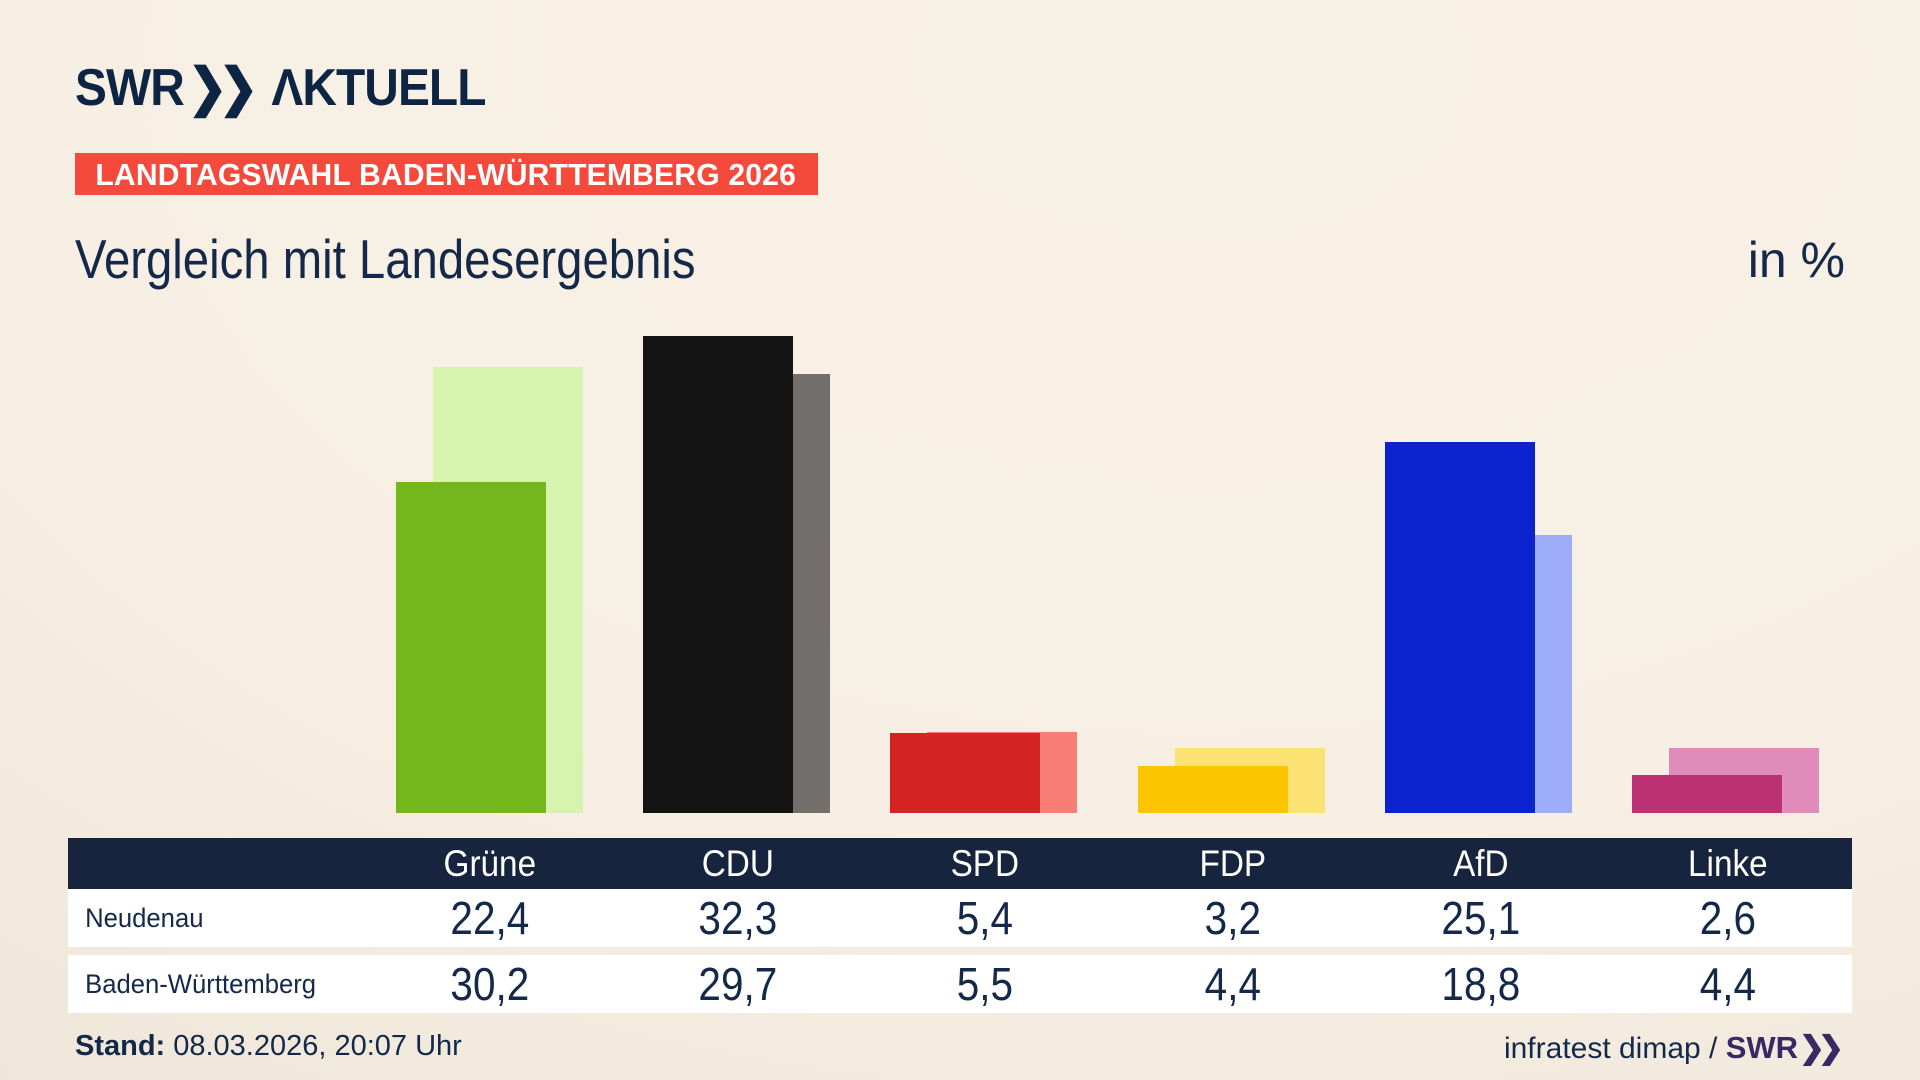 The height and width of the screenshot is (1080, 1920). I want to click on swr-chevrons-icon: ❯❯, so click(223, 88).